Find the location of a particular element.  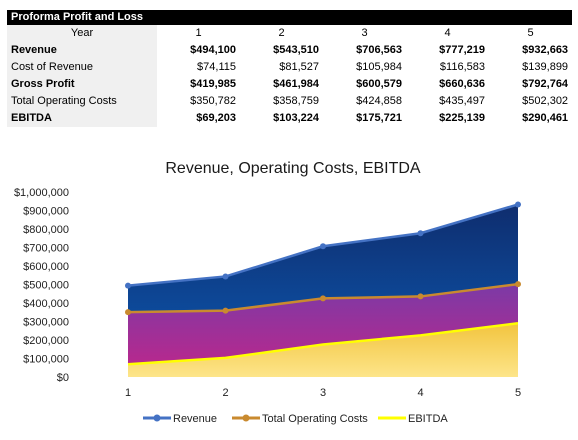

row-label: EBITDA is located at coordinates (82, 118).